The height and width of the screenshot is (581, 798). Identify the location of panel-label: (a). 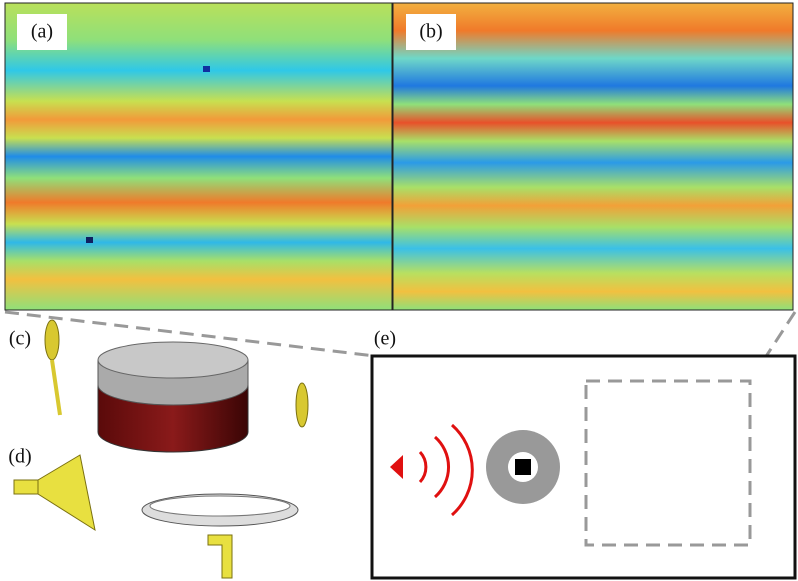
(42, 32).